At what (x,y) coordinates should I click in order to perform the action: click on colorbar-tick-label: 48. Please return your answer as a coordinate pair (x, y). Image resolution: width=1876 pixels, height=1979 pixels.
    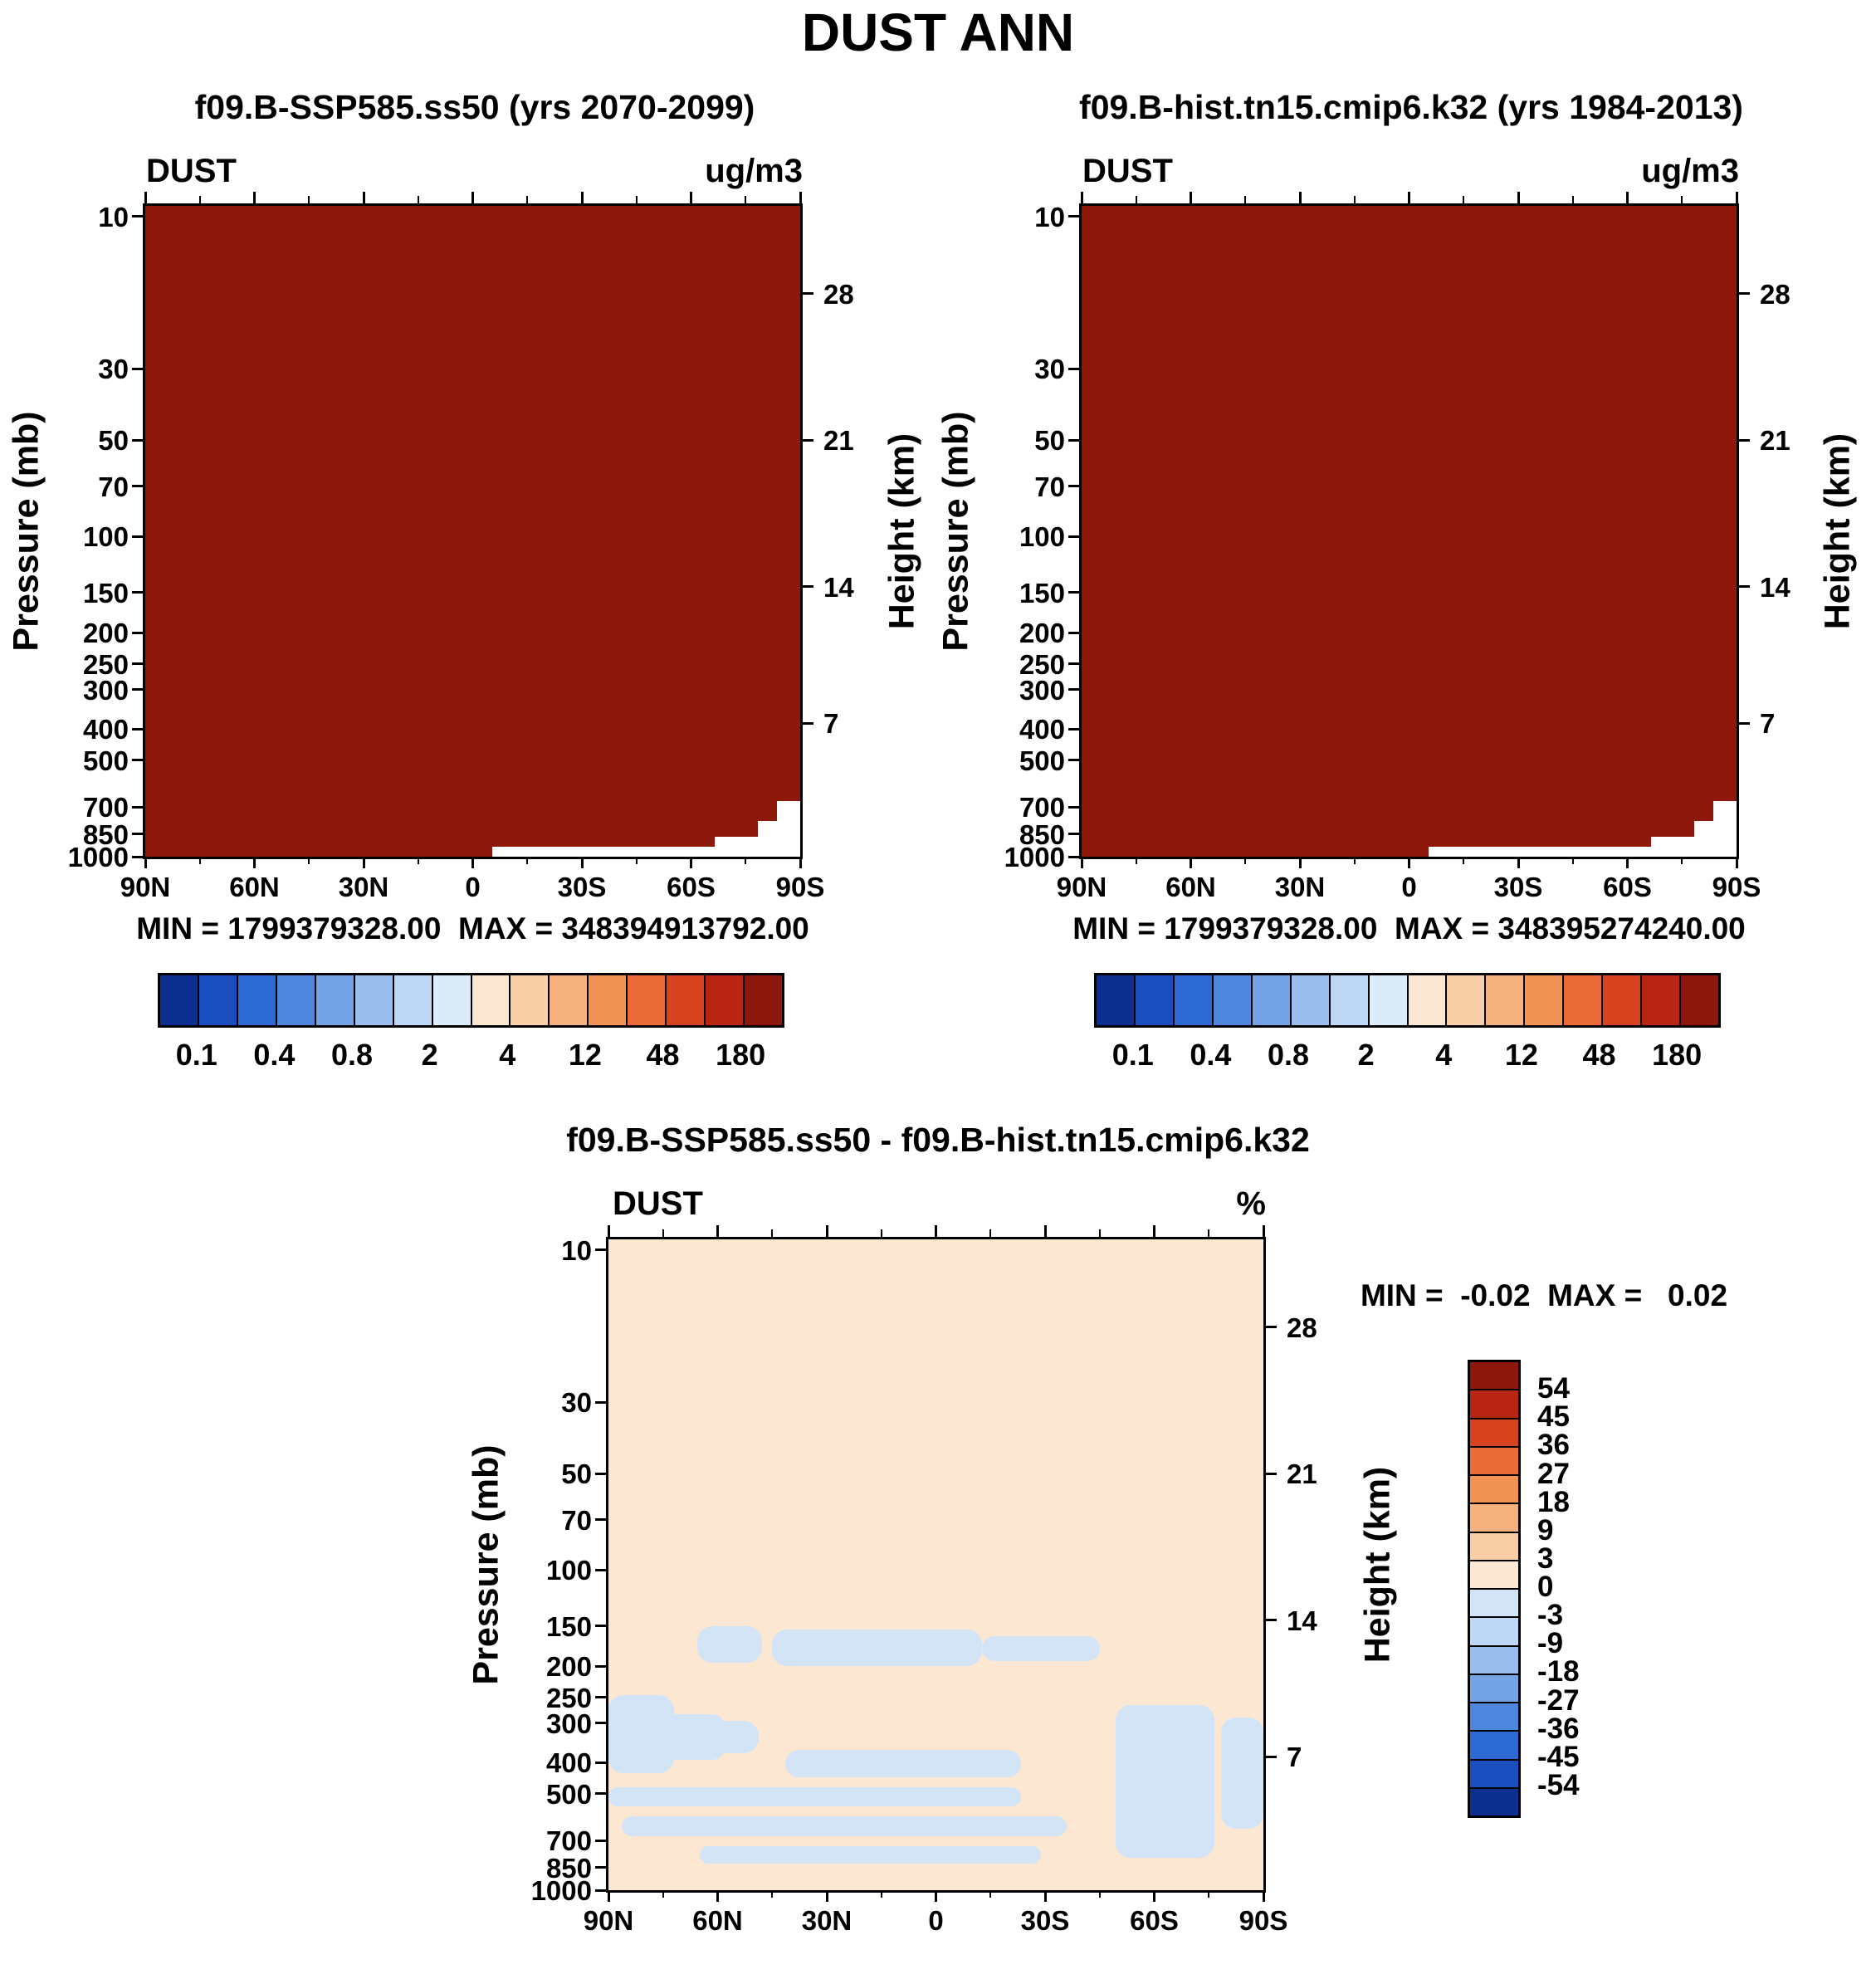
    Looking at the image, I should click on (1599, 1055).